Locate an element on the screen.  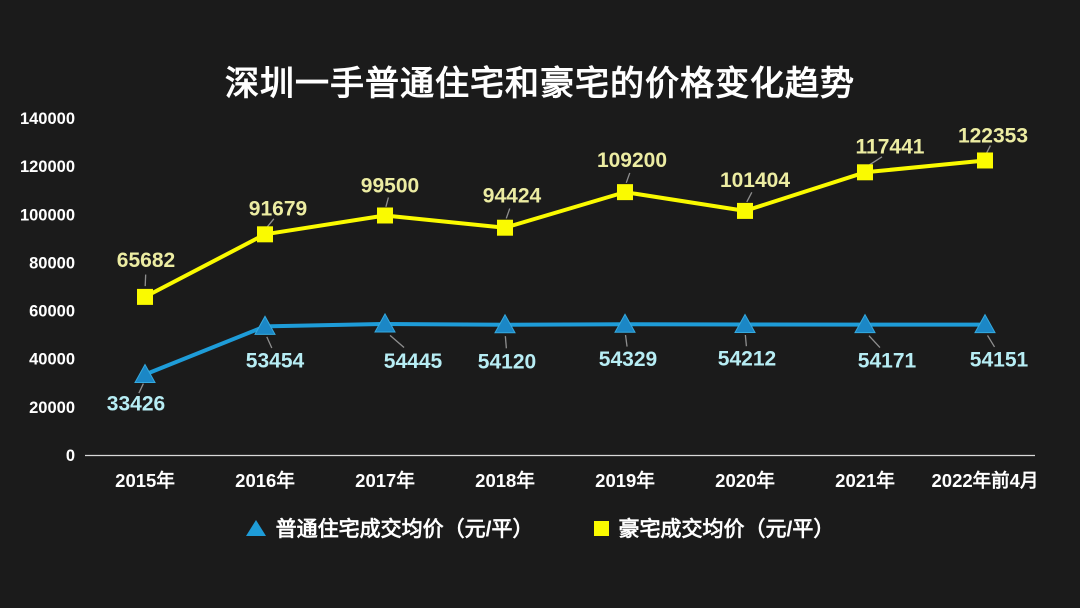
data-point-label: 109200 is located at coordinates (632, 160).